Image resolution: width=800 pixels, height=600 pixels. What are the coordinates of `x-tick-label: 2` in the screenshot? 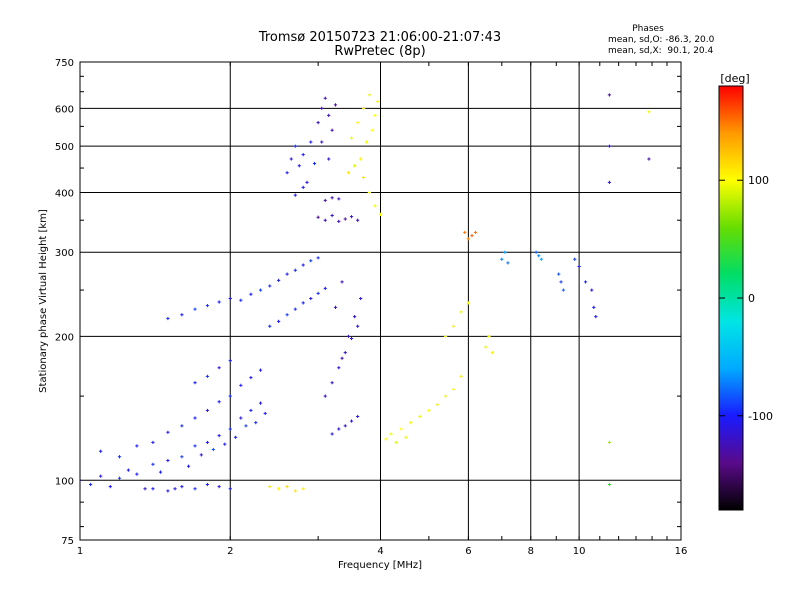 It's located at (230, 551).